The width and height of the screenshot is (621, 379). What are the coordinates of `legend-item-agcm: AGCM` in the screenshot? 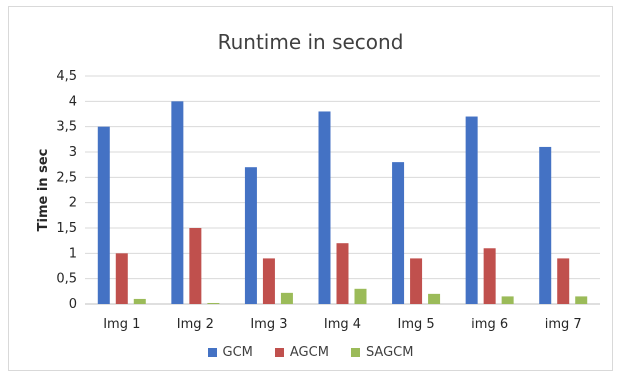 It's located at (301, 352).